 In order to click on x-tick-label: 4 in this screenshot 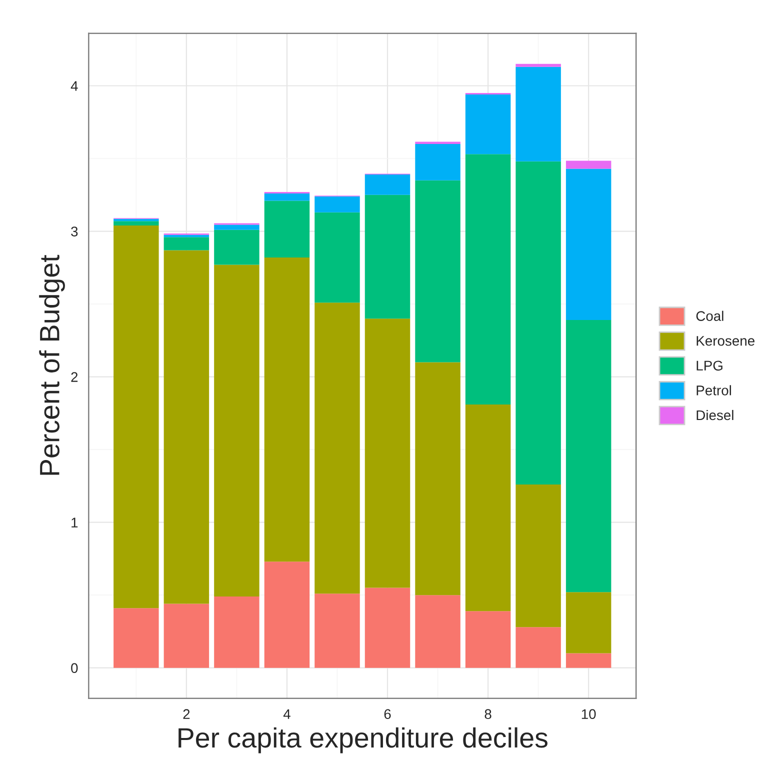, I will do `click(286, 714)`.